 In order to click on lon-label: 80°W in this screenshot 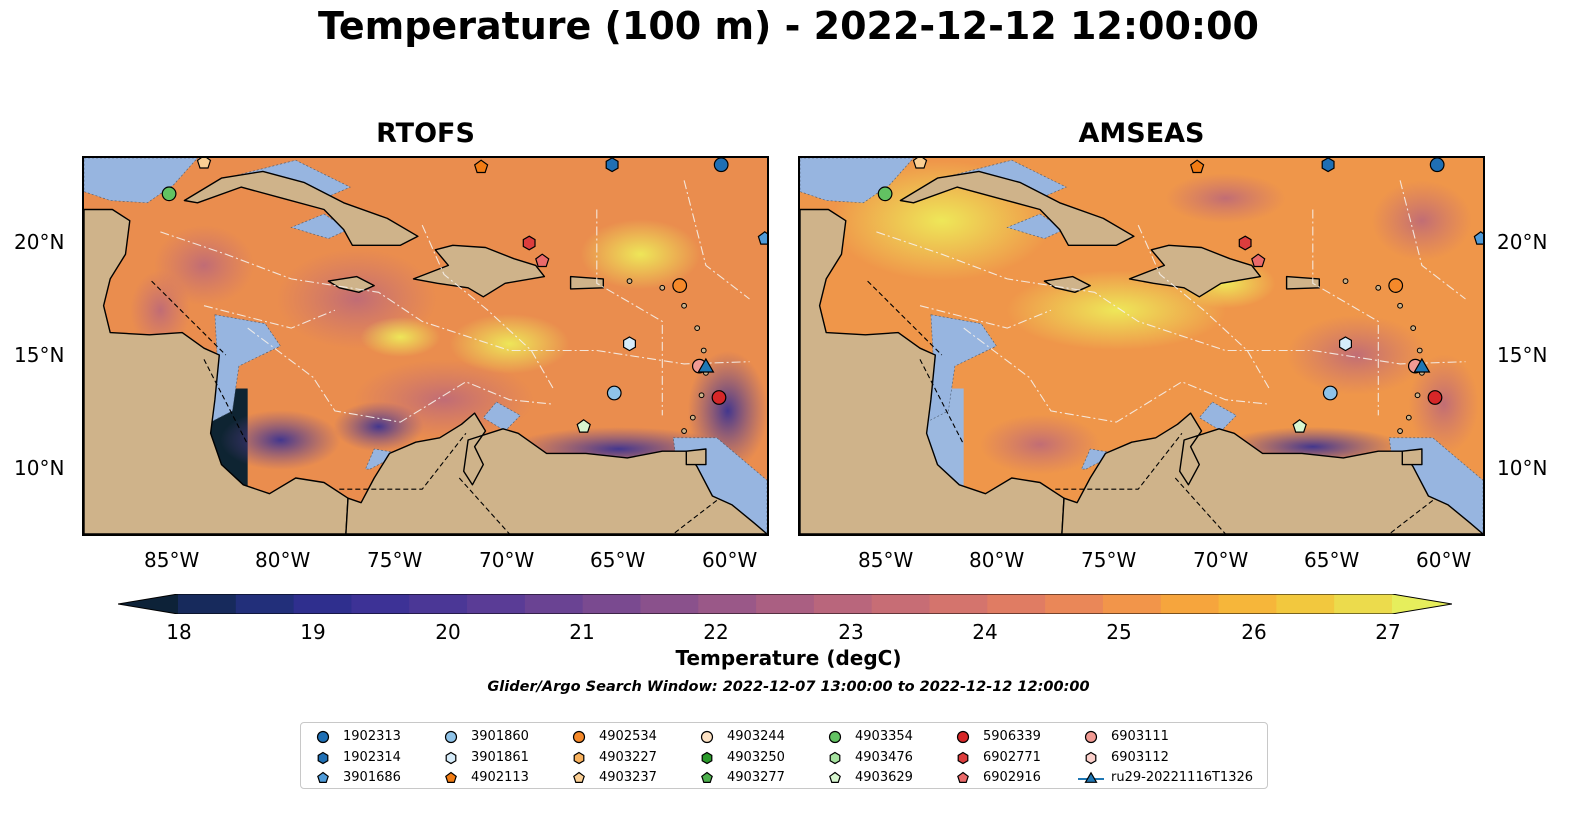, I will do `click(997, 560)`.